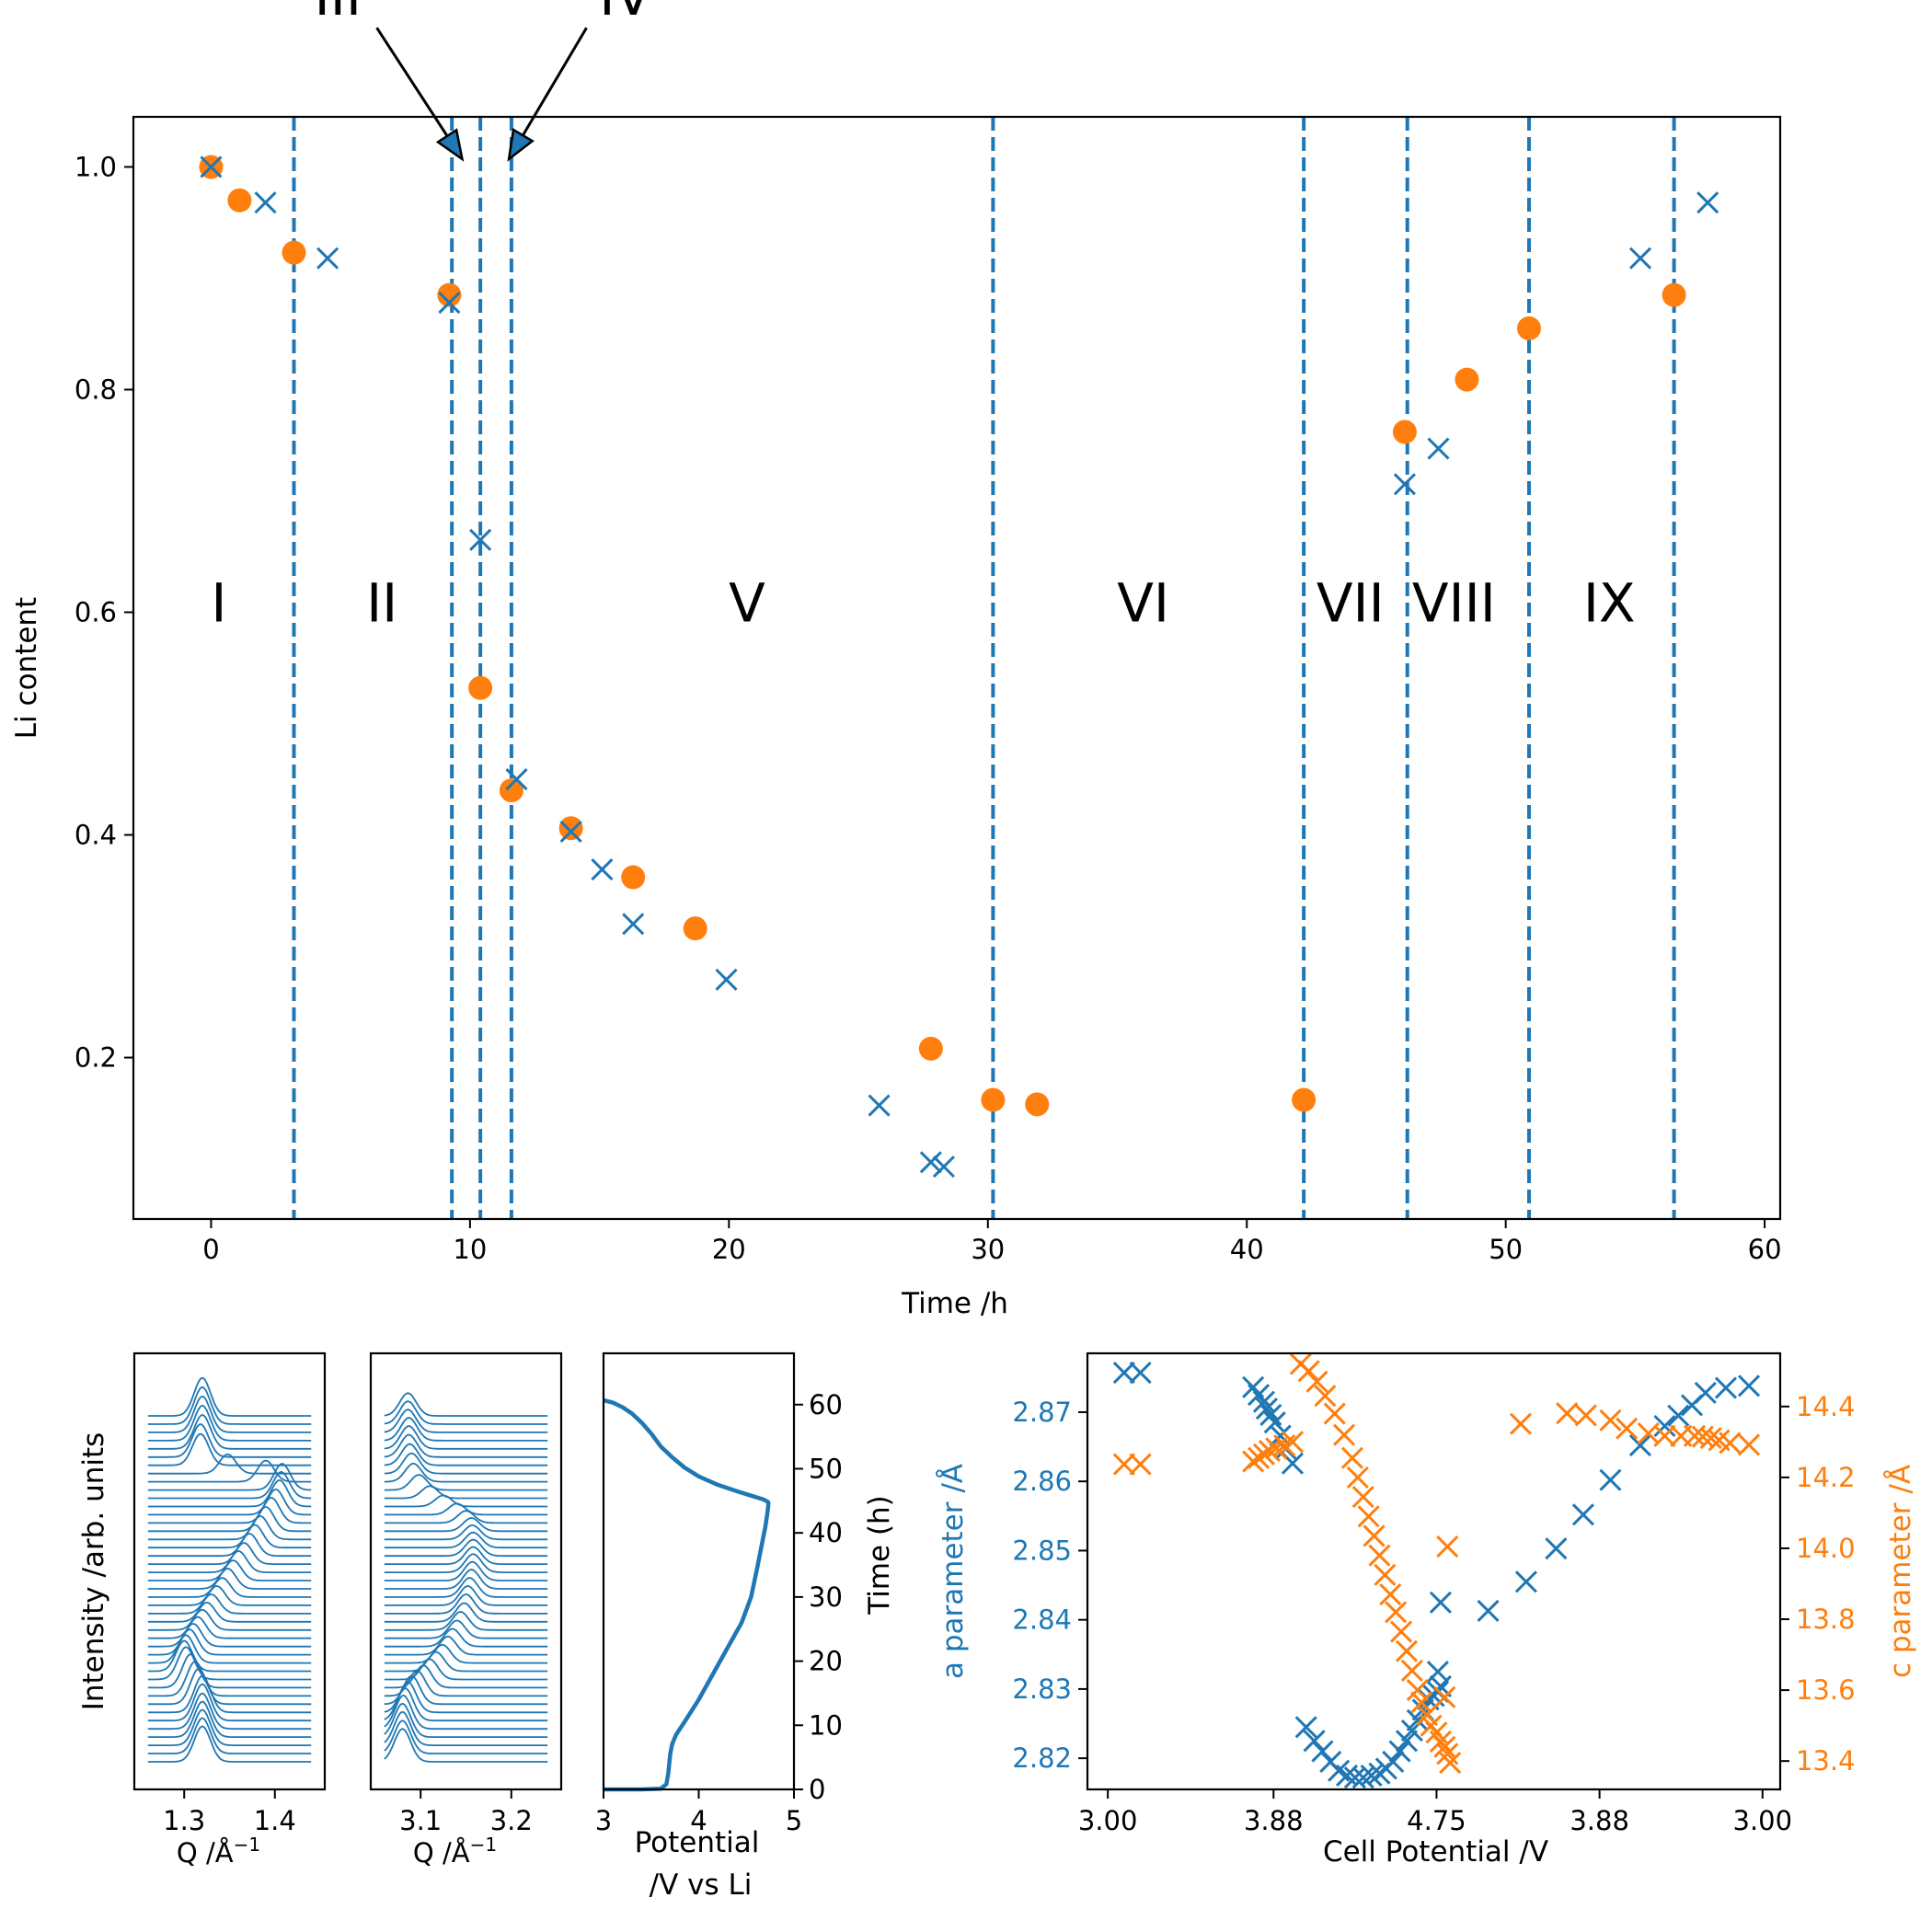 This screenshot has height=1932, width=1932. Describe the element at coordinates (1826, 1477) in the screenshot. I see `y-tick-label-right: 14.2` at that location.